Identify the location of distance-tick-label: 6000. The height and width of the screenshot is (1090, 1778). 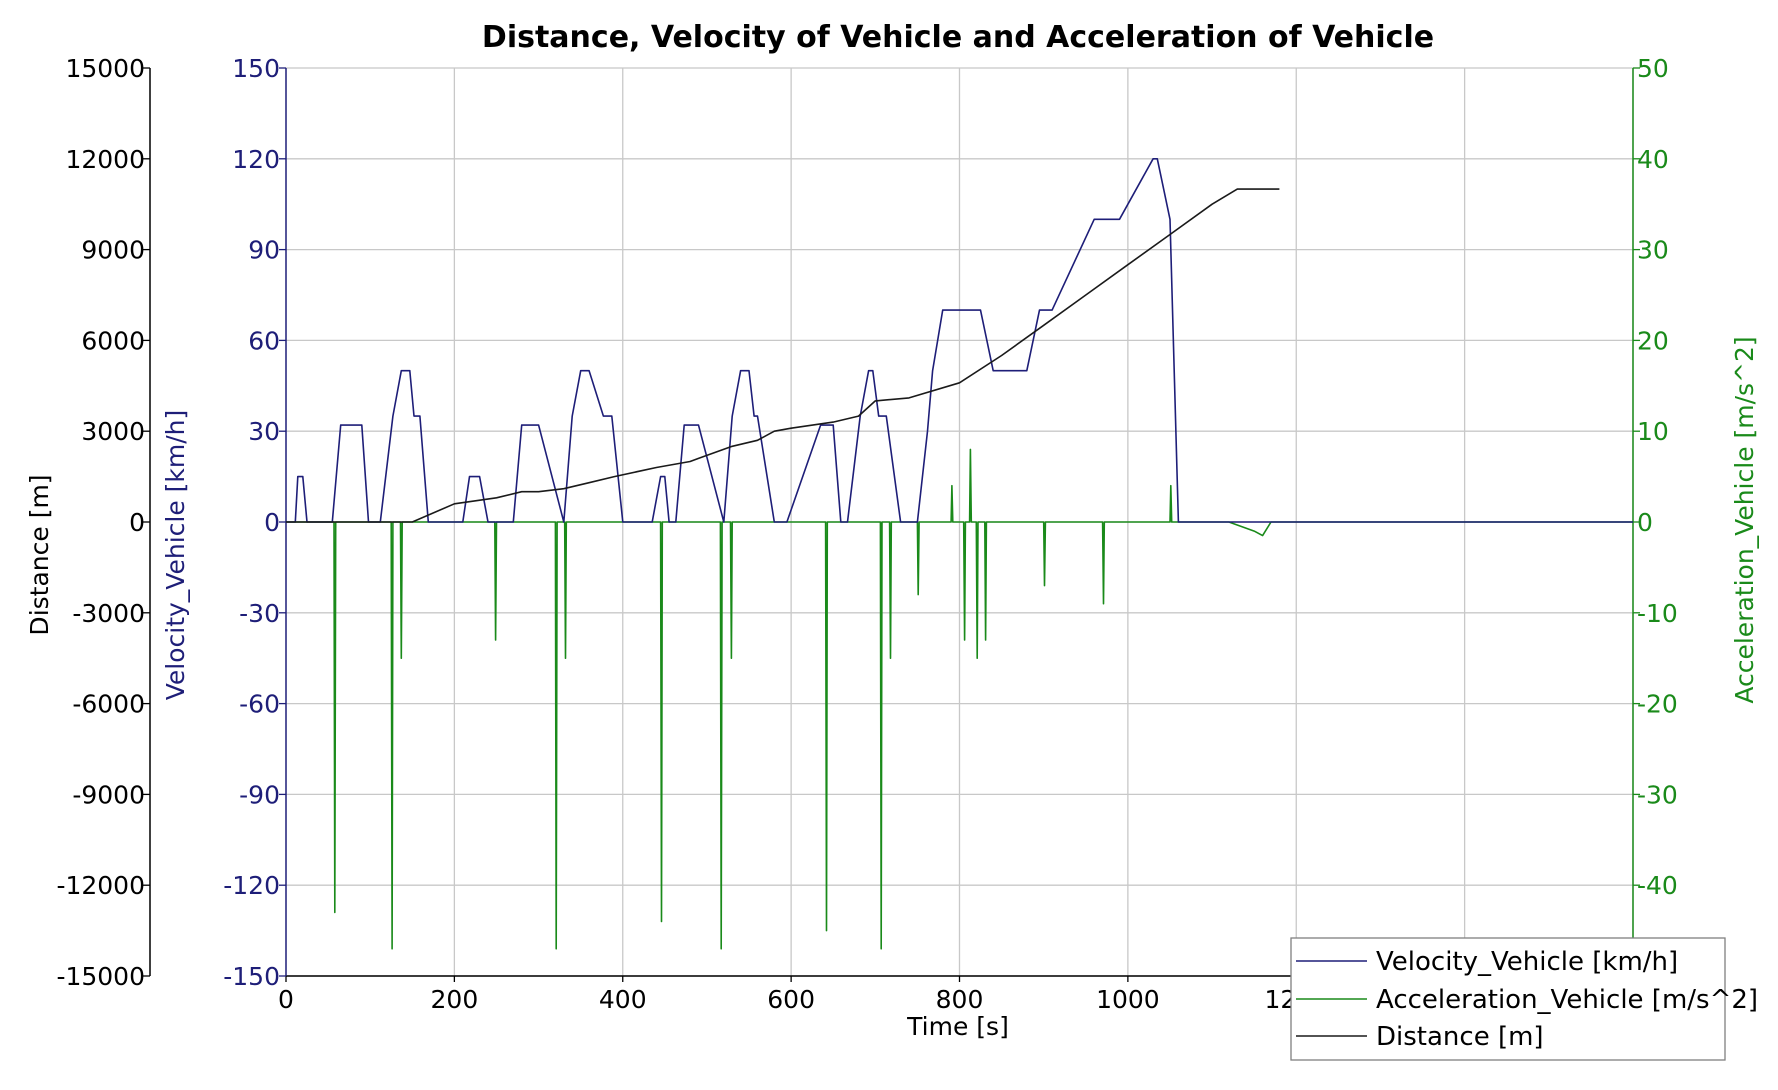
(113, 340).